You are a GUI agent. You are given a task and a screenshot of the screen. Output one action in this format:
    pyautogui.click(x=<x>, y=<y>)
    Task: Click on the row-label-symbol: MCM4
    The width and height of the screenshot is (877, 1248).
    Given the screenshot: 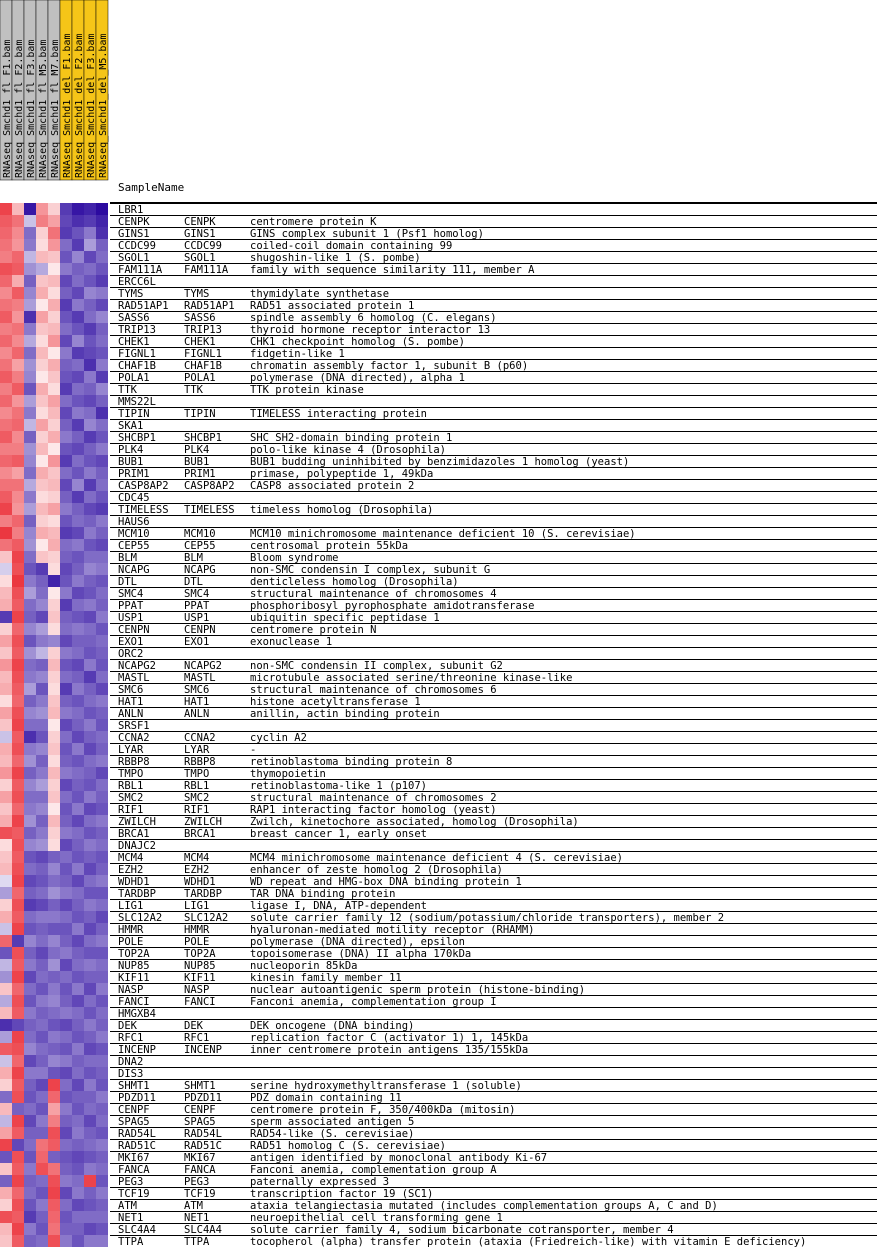 What is the action you would take?
    pyautogui.click(x=196, y=858)
    